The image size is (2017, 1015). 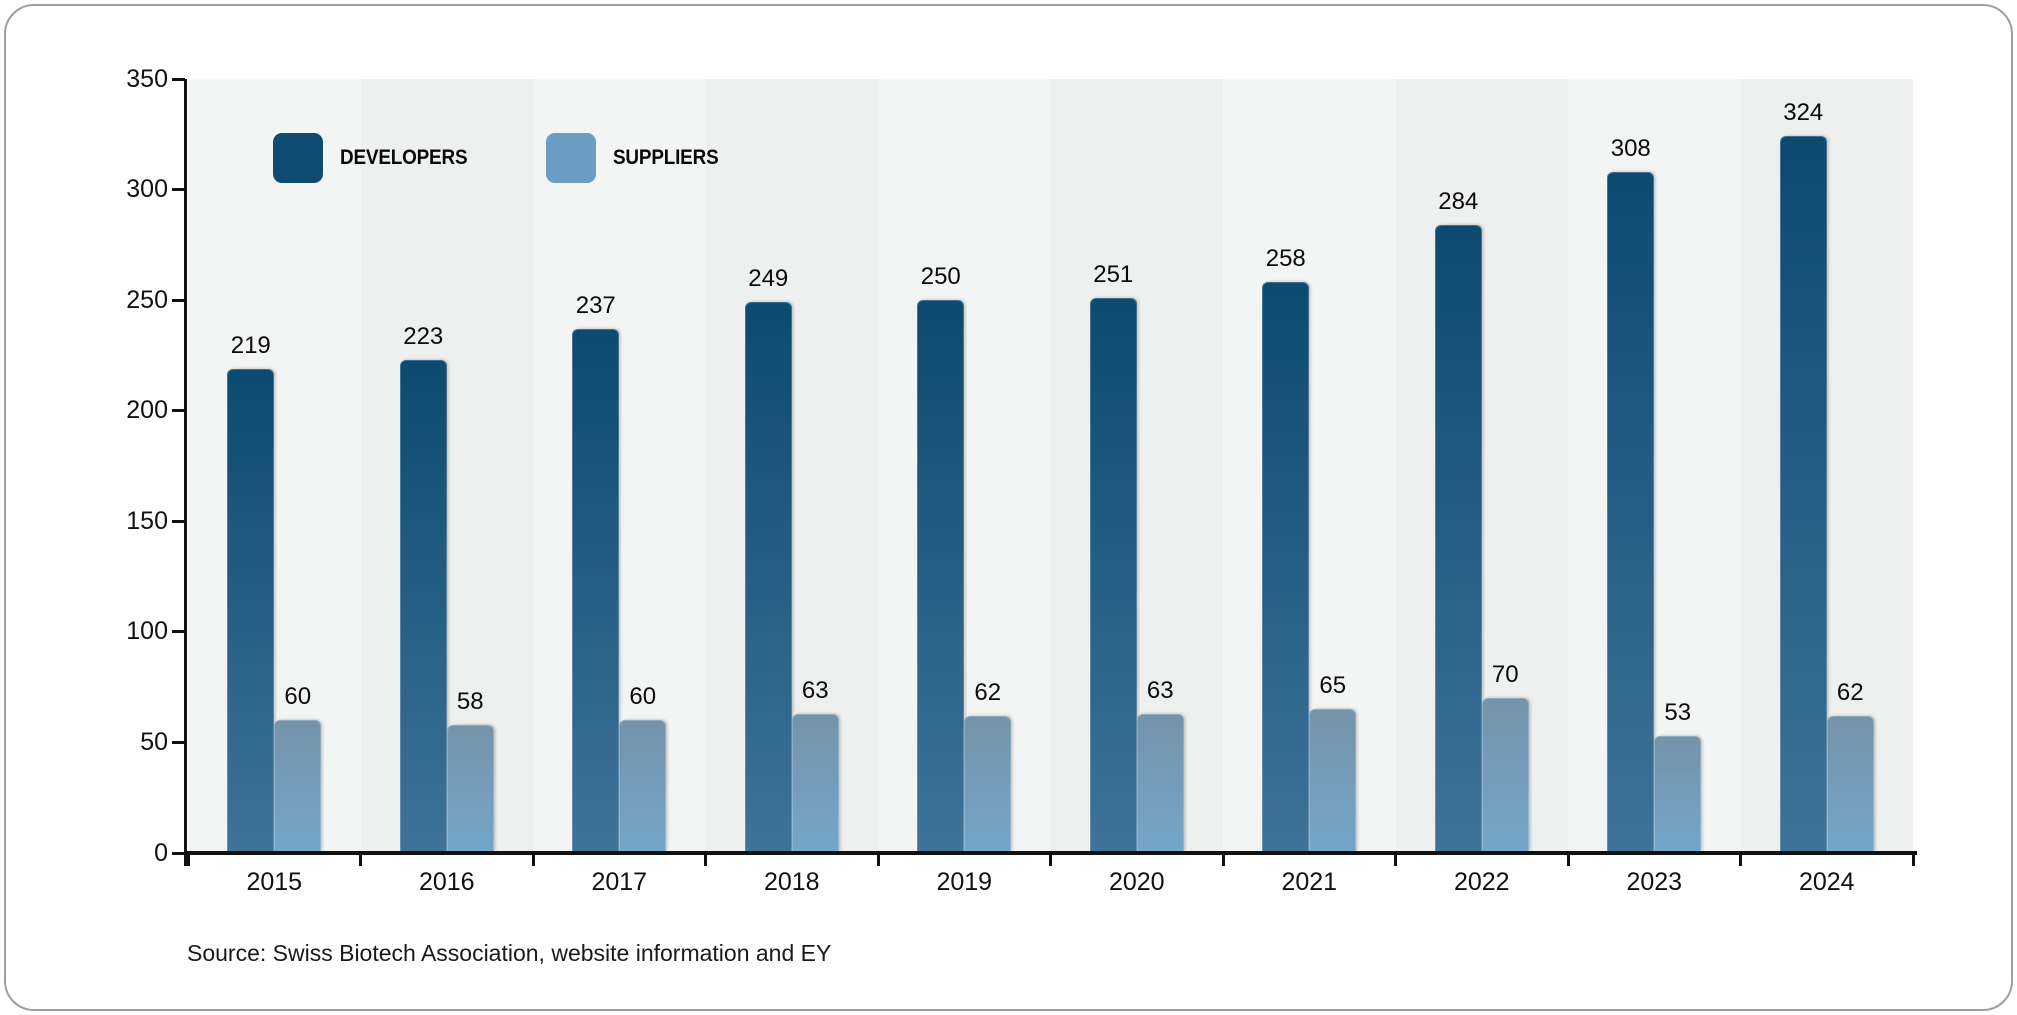 I want to click on suppliers-value-label: 58, so click(x=470, y=701).